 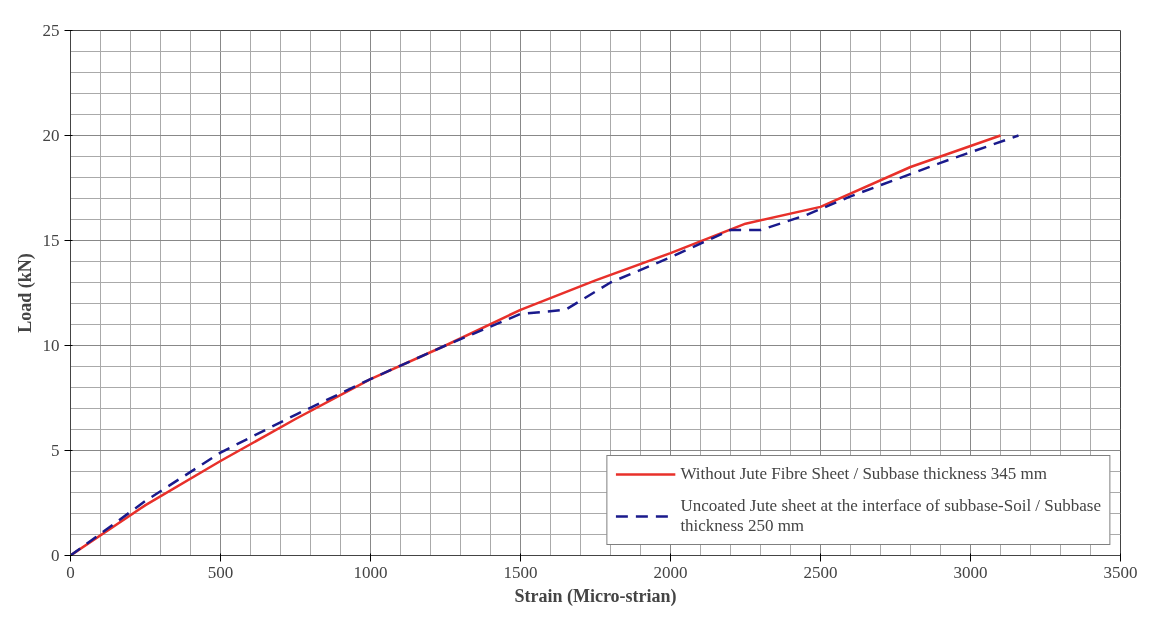 I want to click on x-tick-label: 2500, so click(x=820, y=572).